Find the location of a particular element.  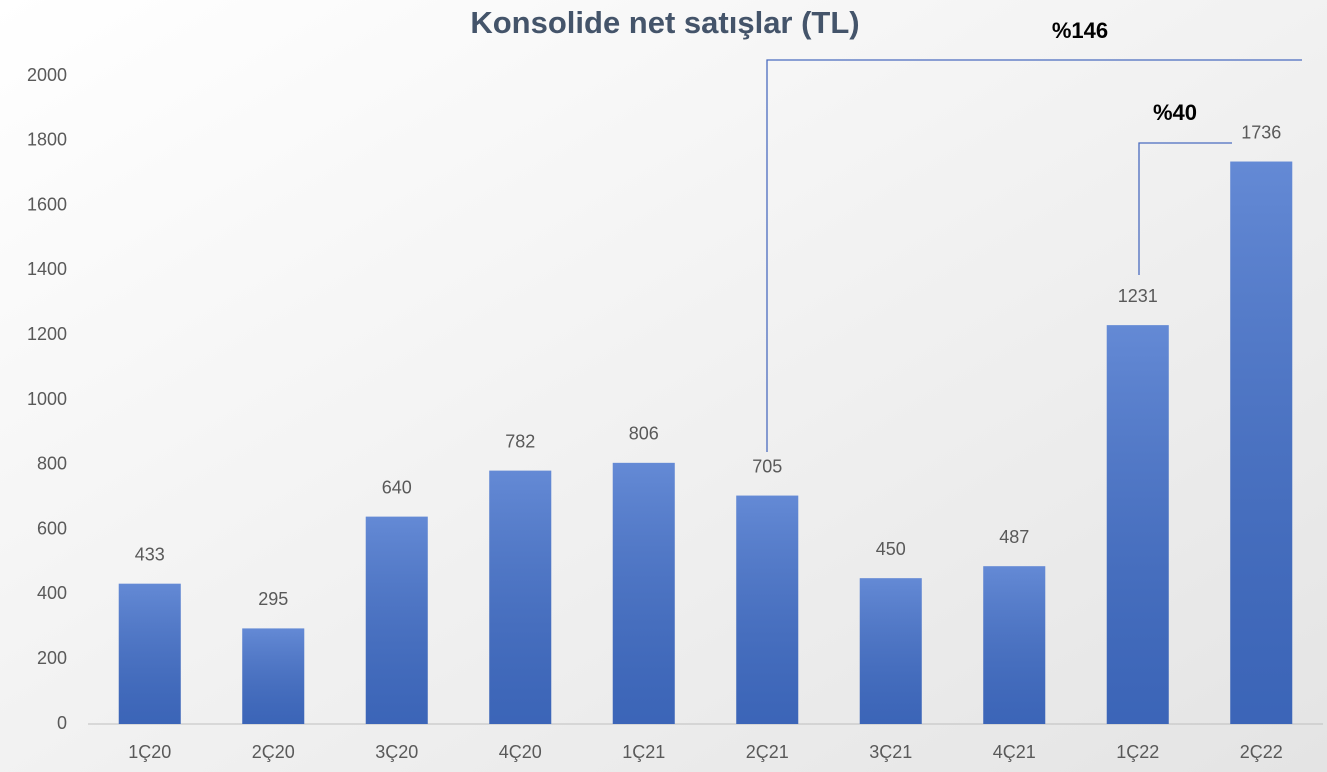

annotation: %146 is located at coordinates (1080, 30).